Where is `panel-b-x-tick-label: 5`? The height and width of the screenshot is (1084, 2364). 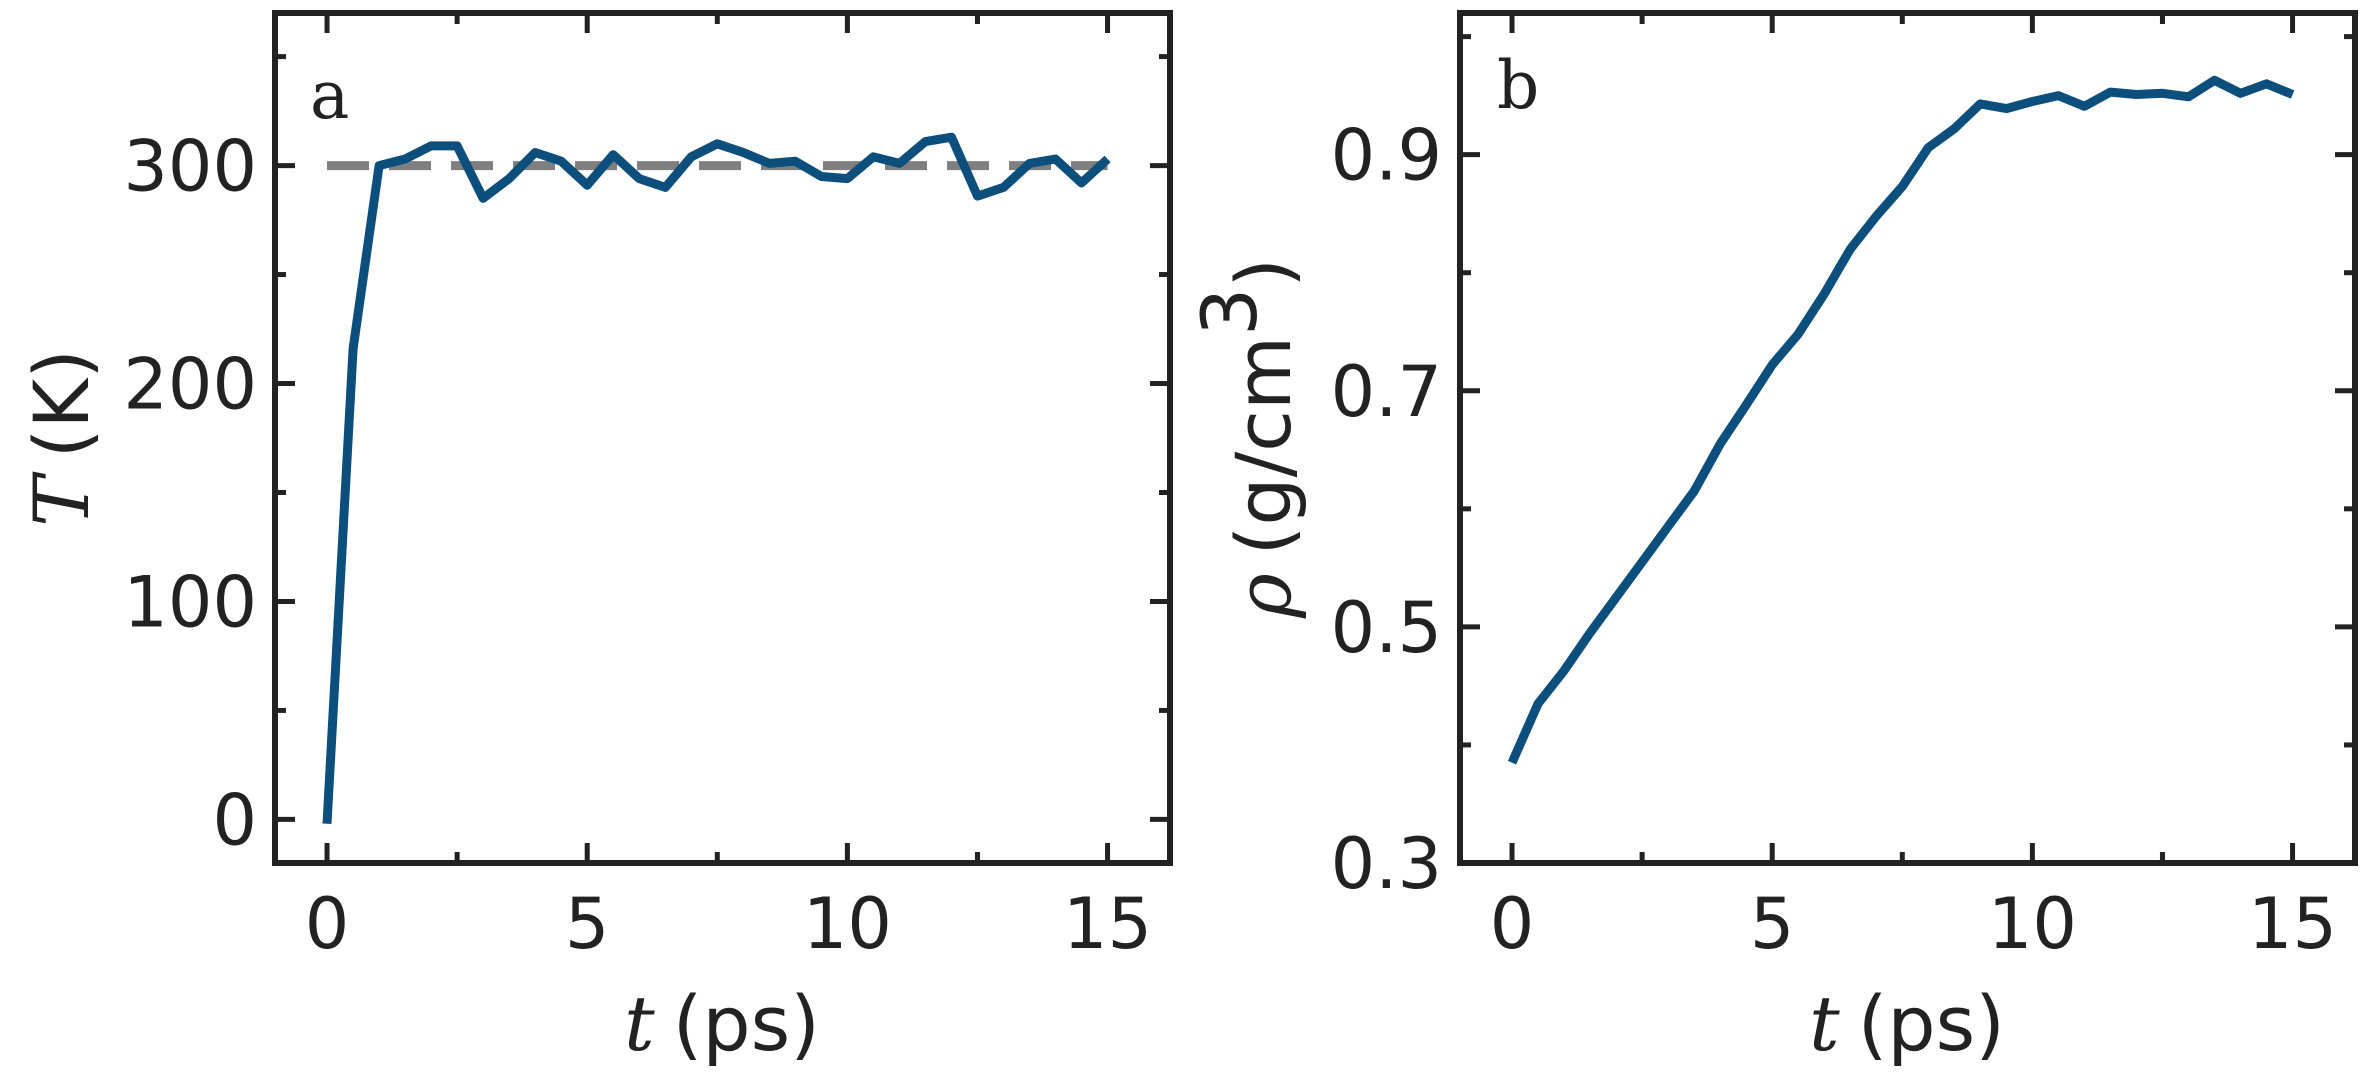 panel-b-x-tick-label: 5 is located at coordinates (1772, 924).